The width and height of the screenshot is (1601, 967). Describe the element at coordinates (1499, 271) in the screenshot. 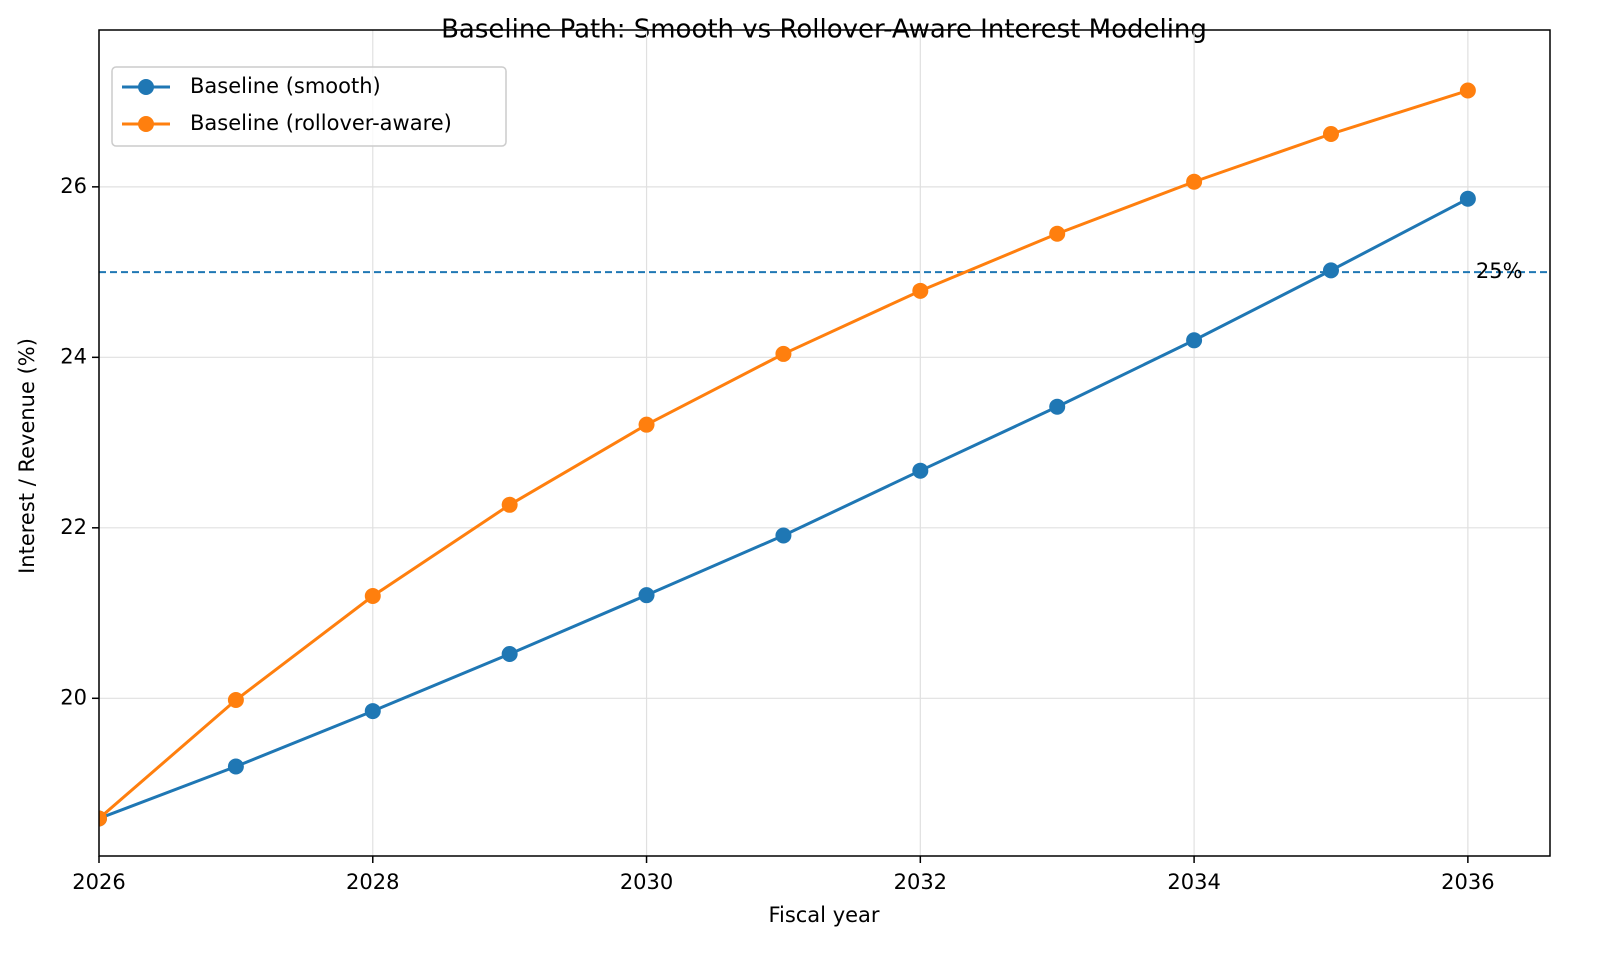

I see `reference-label: 25%` at that location.